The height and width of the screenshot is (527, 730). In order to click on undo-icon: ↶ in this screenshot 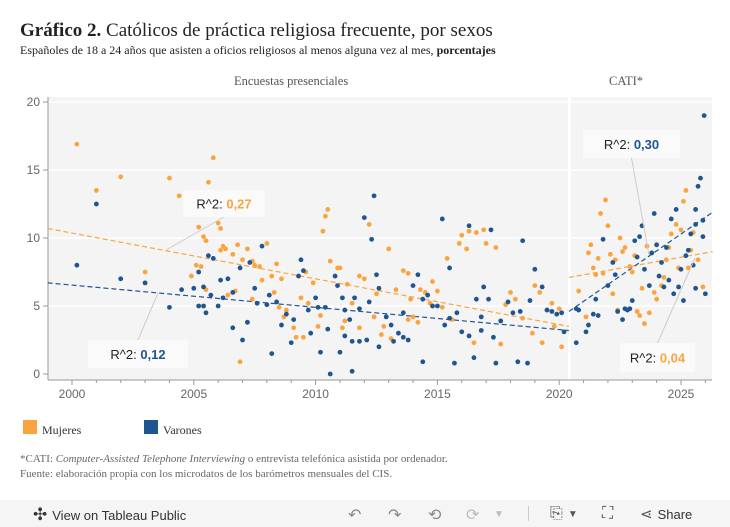, I will do `click(355, 515)`.